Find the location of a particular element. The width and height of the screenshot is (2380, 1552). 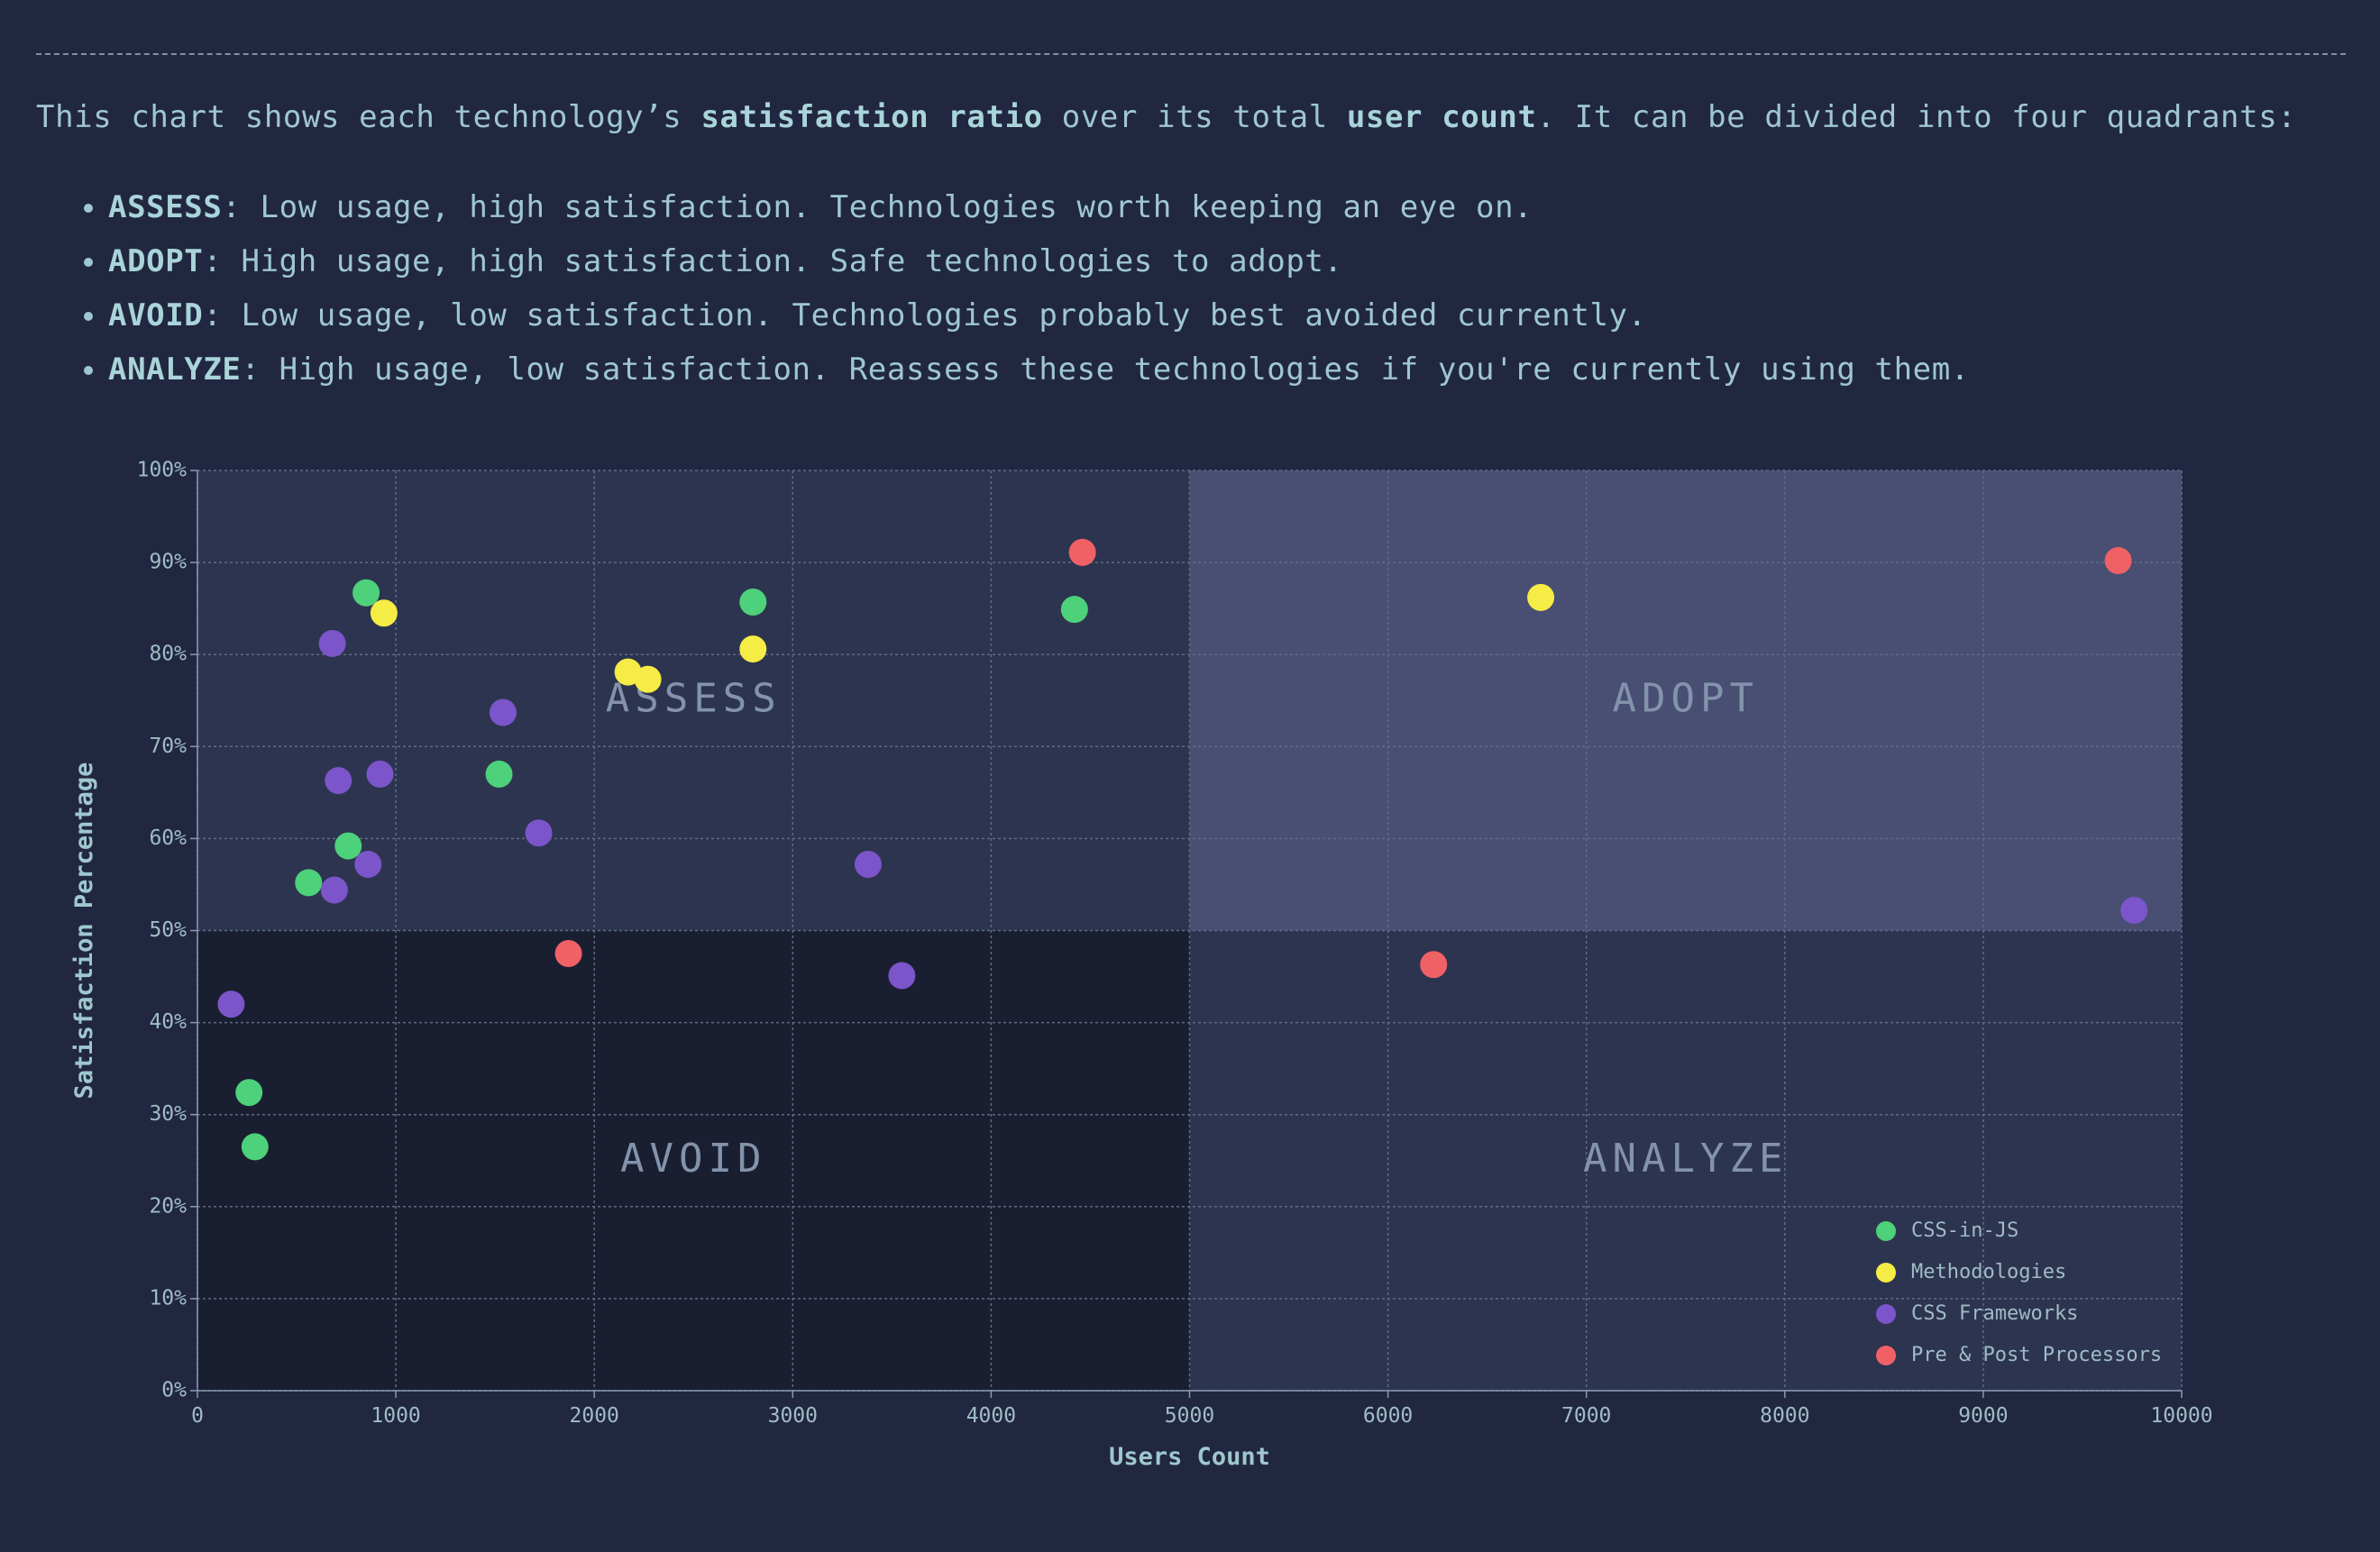

quadrant-avoid-area is located at coordinates (694, 1160).